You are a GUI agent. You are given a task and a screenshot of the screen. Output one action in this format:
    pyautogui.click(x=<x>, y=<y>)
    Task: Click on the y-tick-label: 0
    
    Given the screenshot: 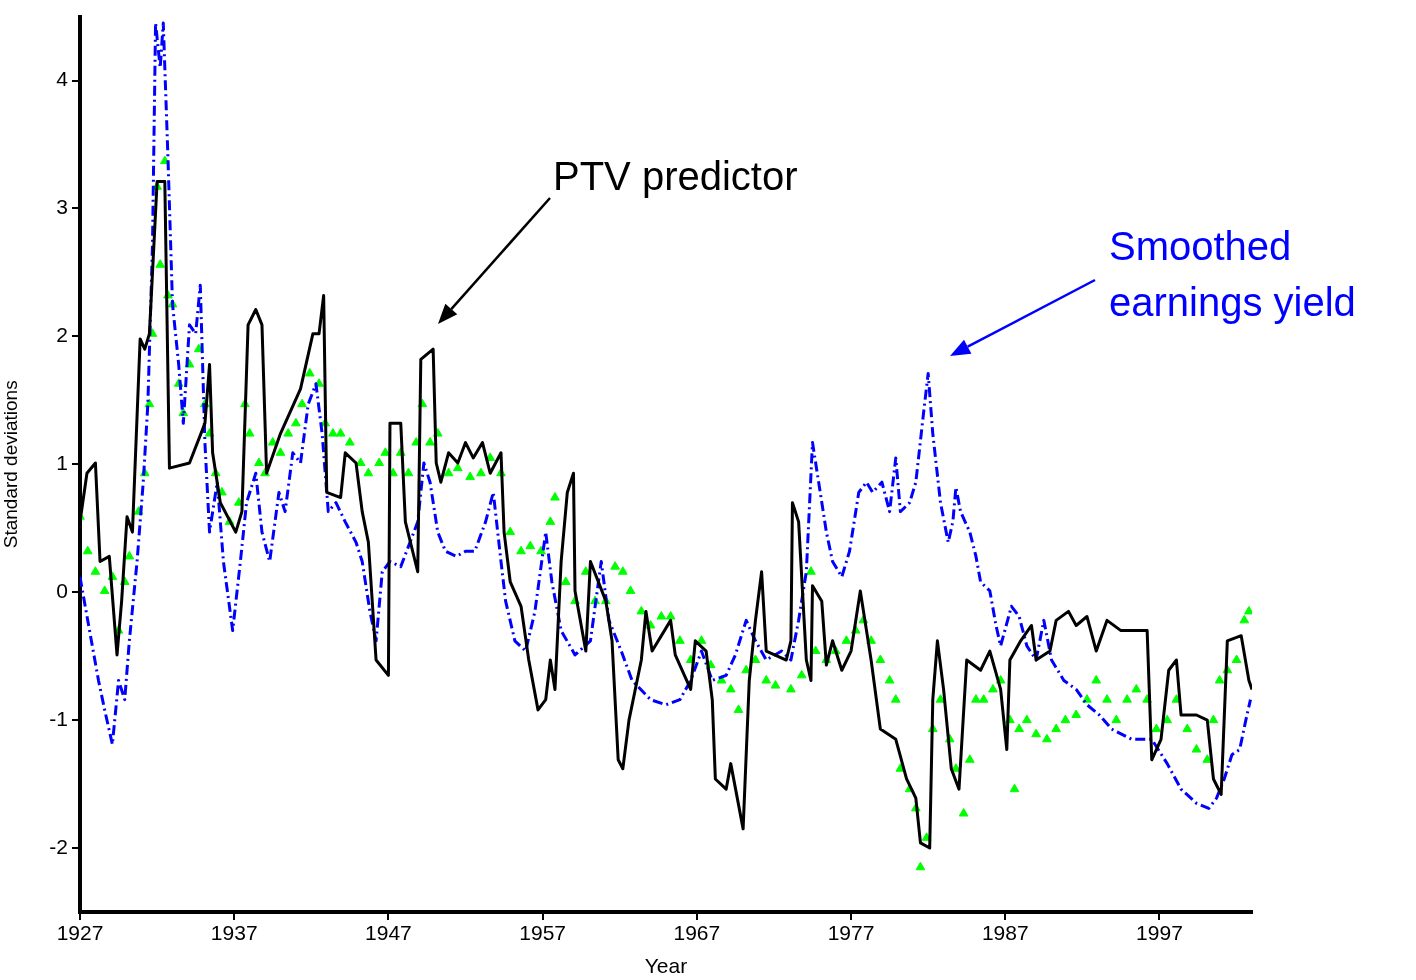 What is the action you would take?
    pyautogui.click(x=62, y=591)
    